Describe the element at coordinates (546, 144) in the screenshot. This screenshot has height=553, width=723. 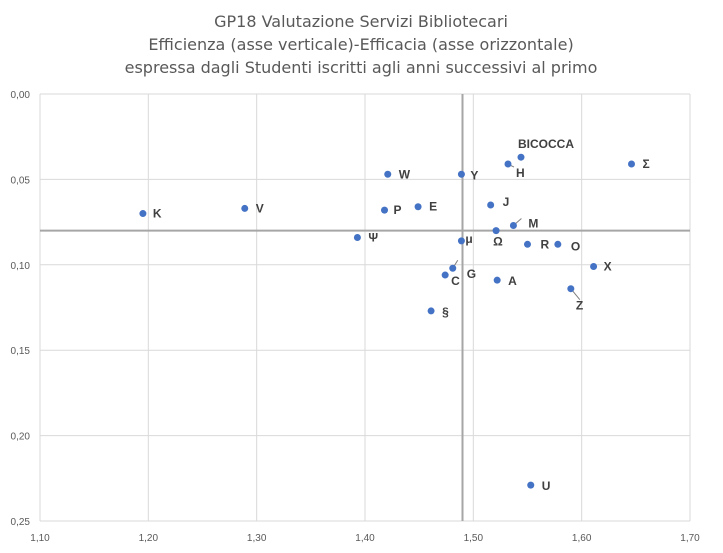
I see `data-label: BICOCCA` at that location.